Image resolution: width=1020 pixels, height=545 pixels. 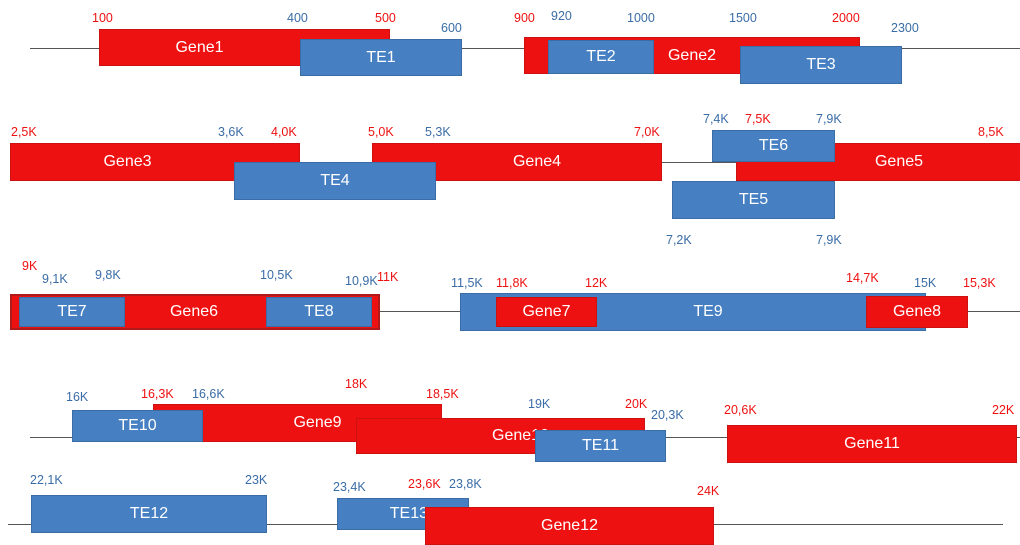 I want to click on te11-block: TE11, so click(x=600, y=446).